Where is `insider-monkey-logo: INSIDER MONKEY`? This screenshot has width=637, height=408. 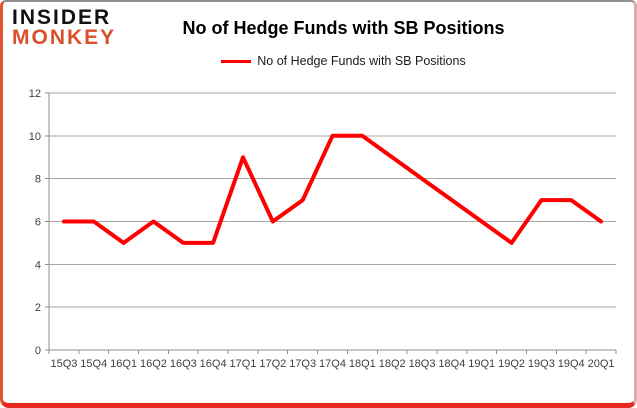
insider-monkey-logo: INSIDER MONKEY is located at coordinates (64, 27).